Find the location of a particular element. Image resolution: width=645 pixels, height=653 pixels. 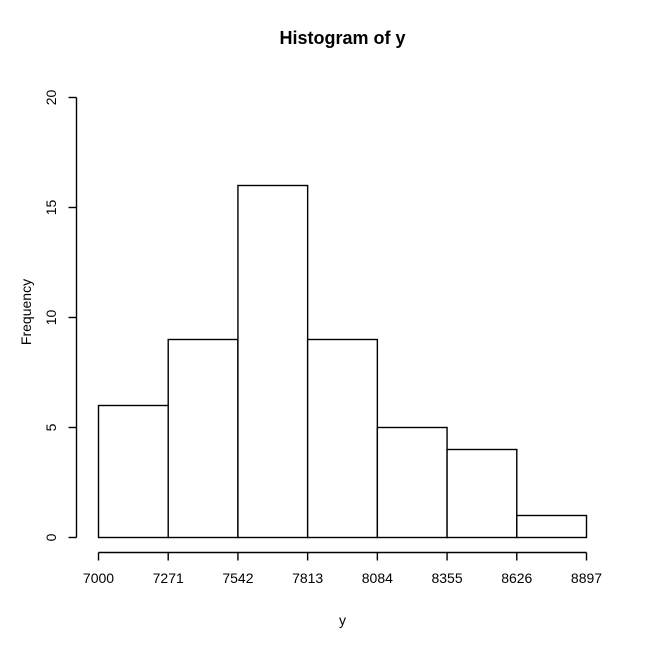

x-tick-label: 7813 is located at coordinates (307, 578).